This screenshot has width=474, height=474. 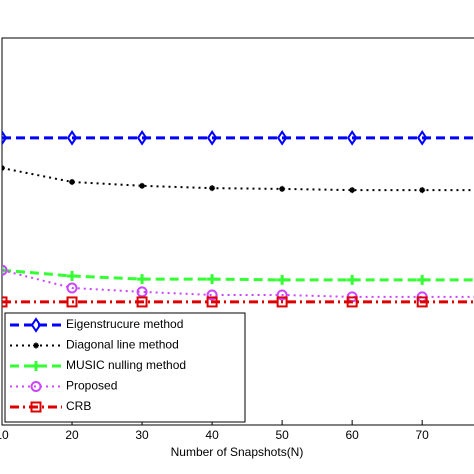 I want to click on legend-label: CRB, so click(x=78, y=406).